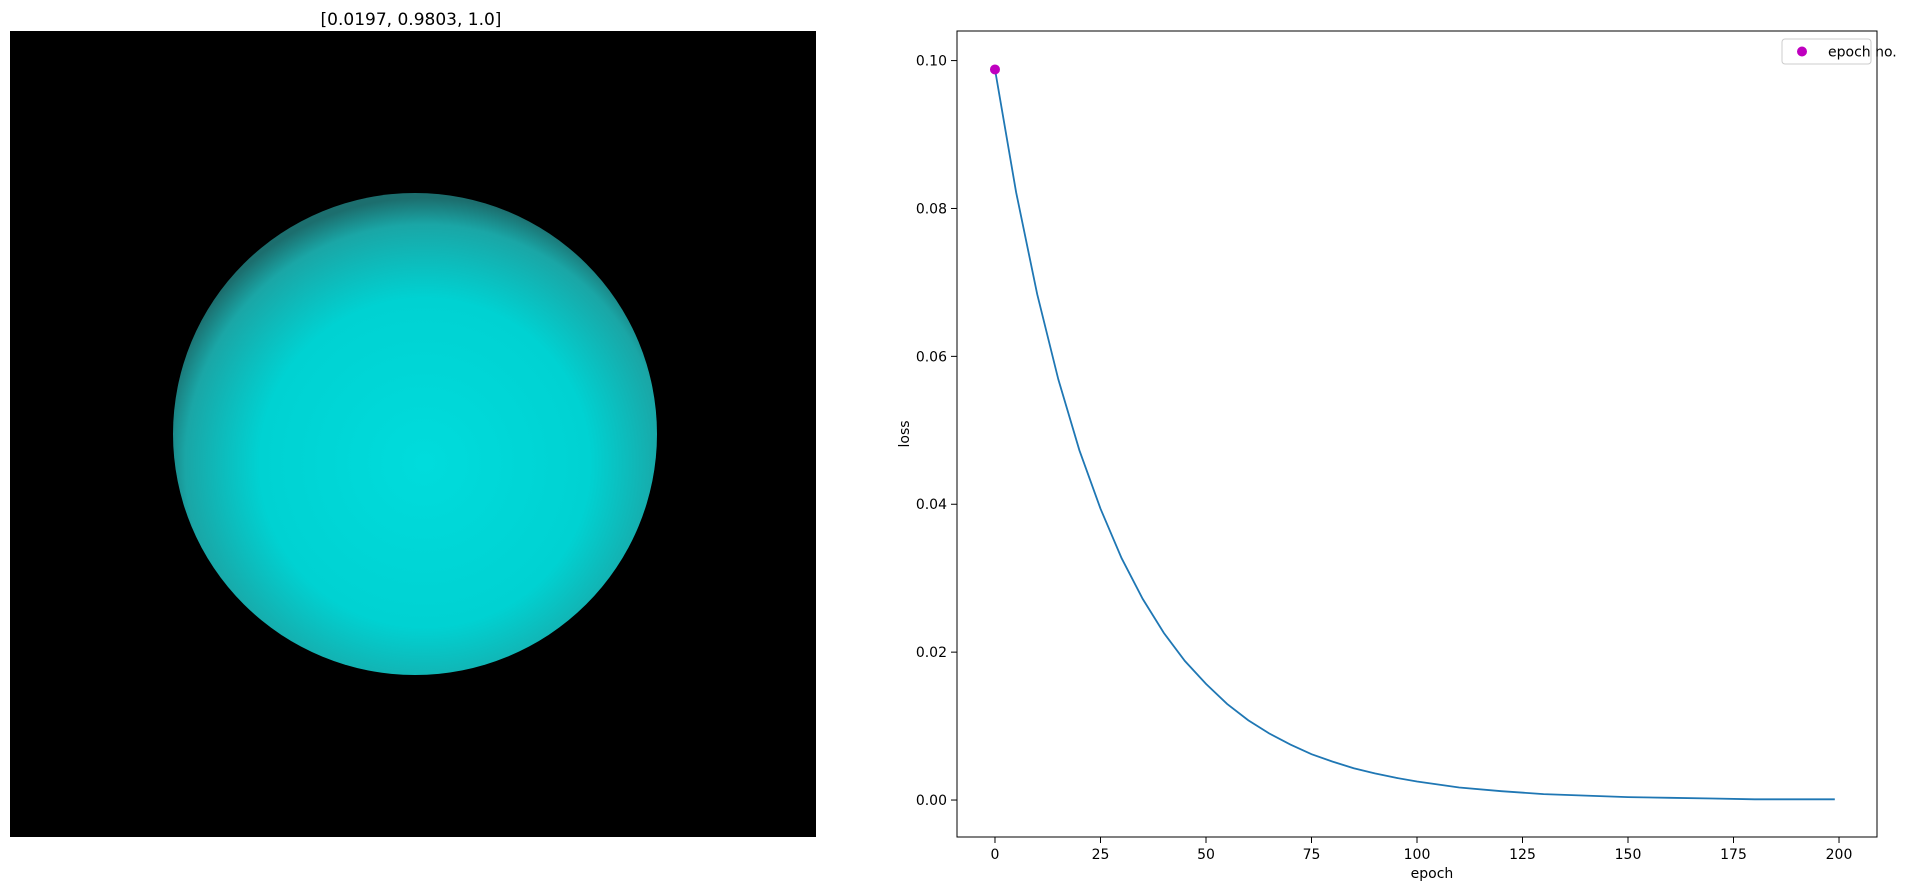 The image size is (1917, 889). I want to click on legend-box, so click(1826, 51).